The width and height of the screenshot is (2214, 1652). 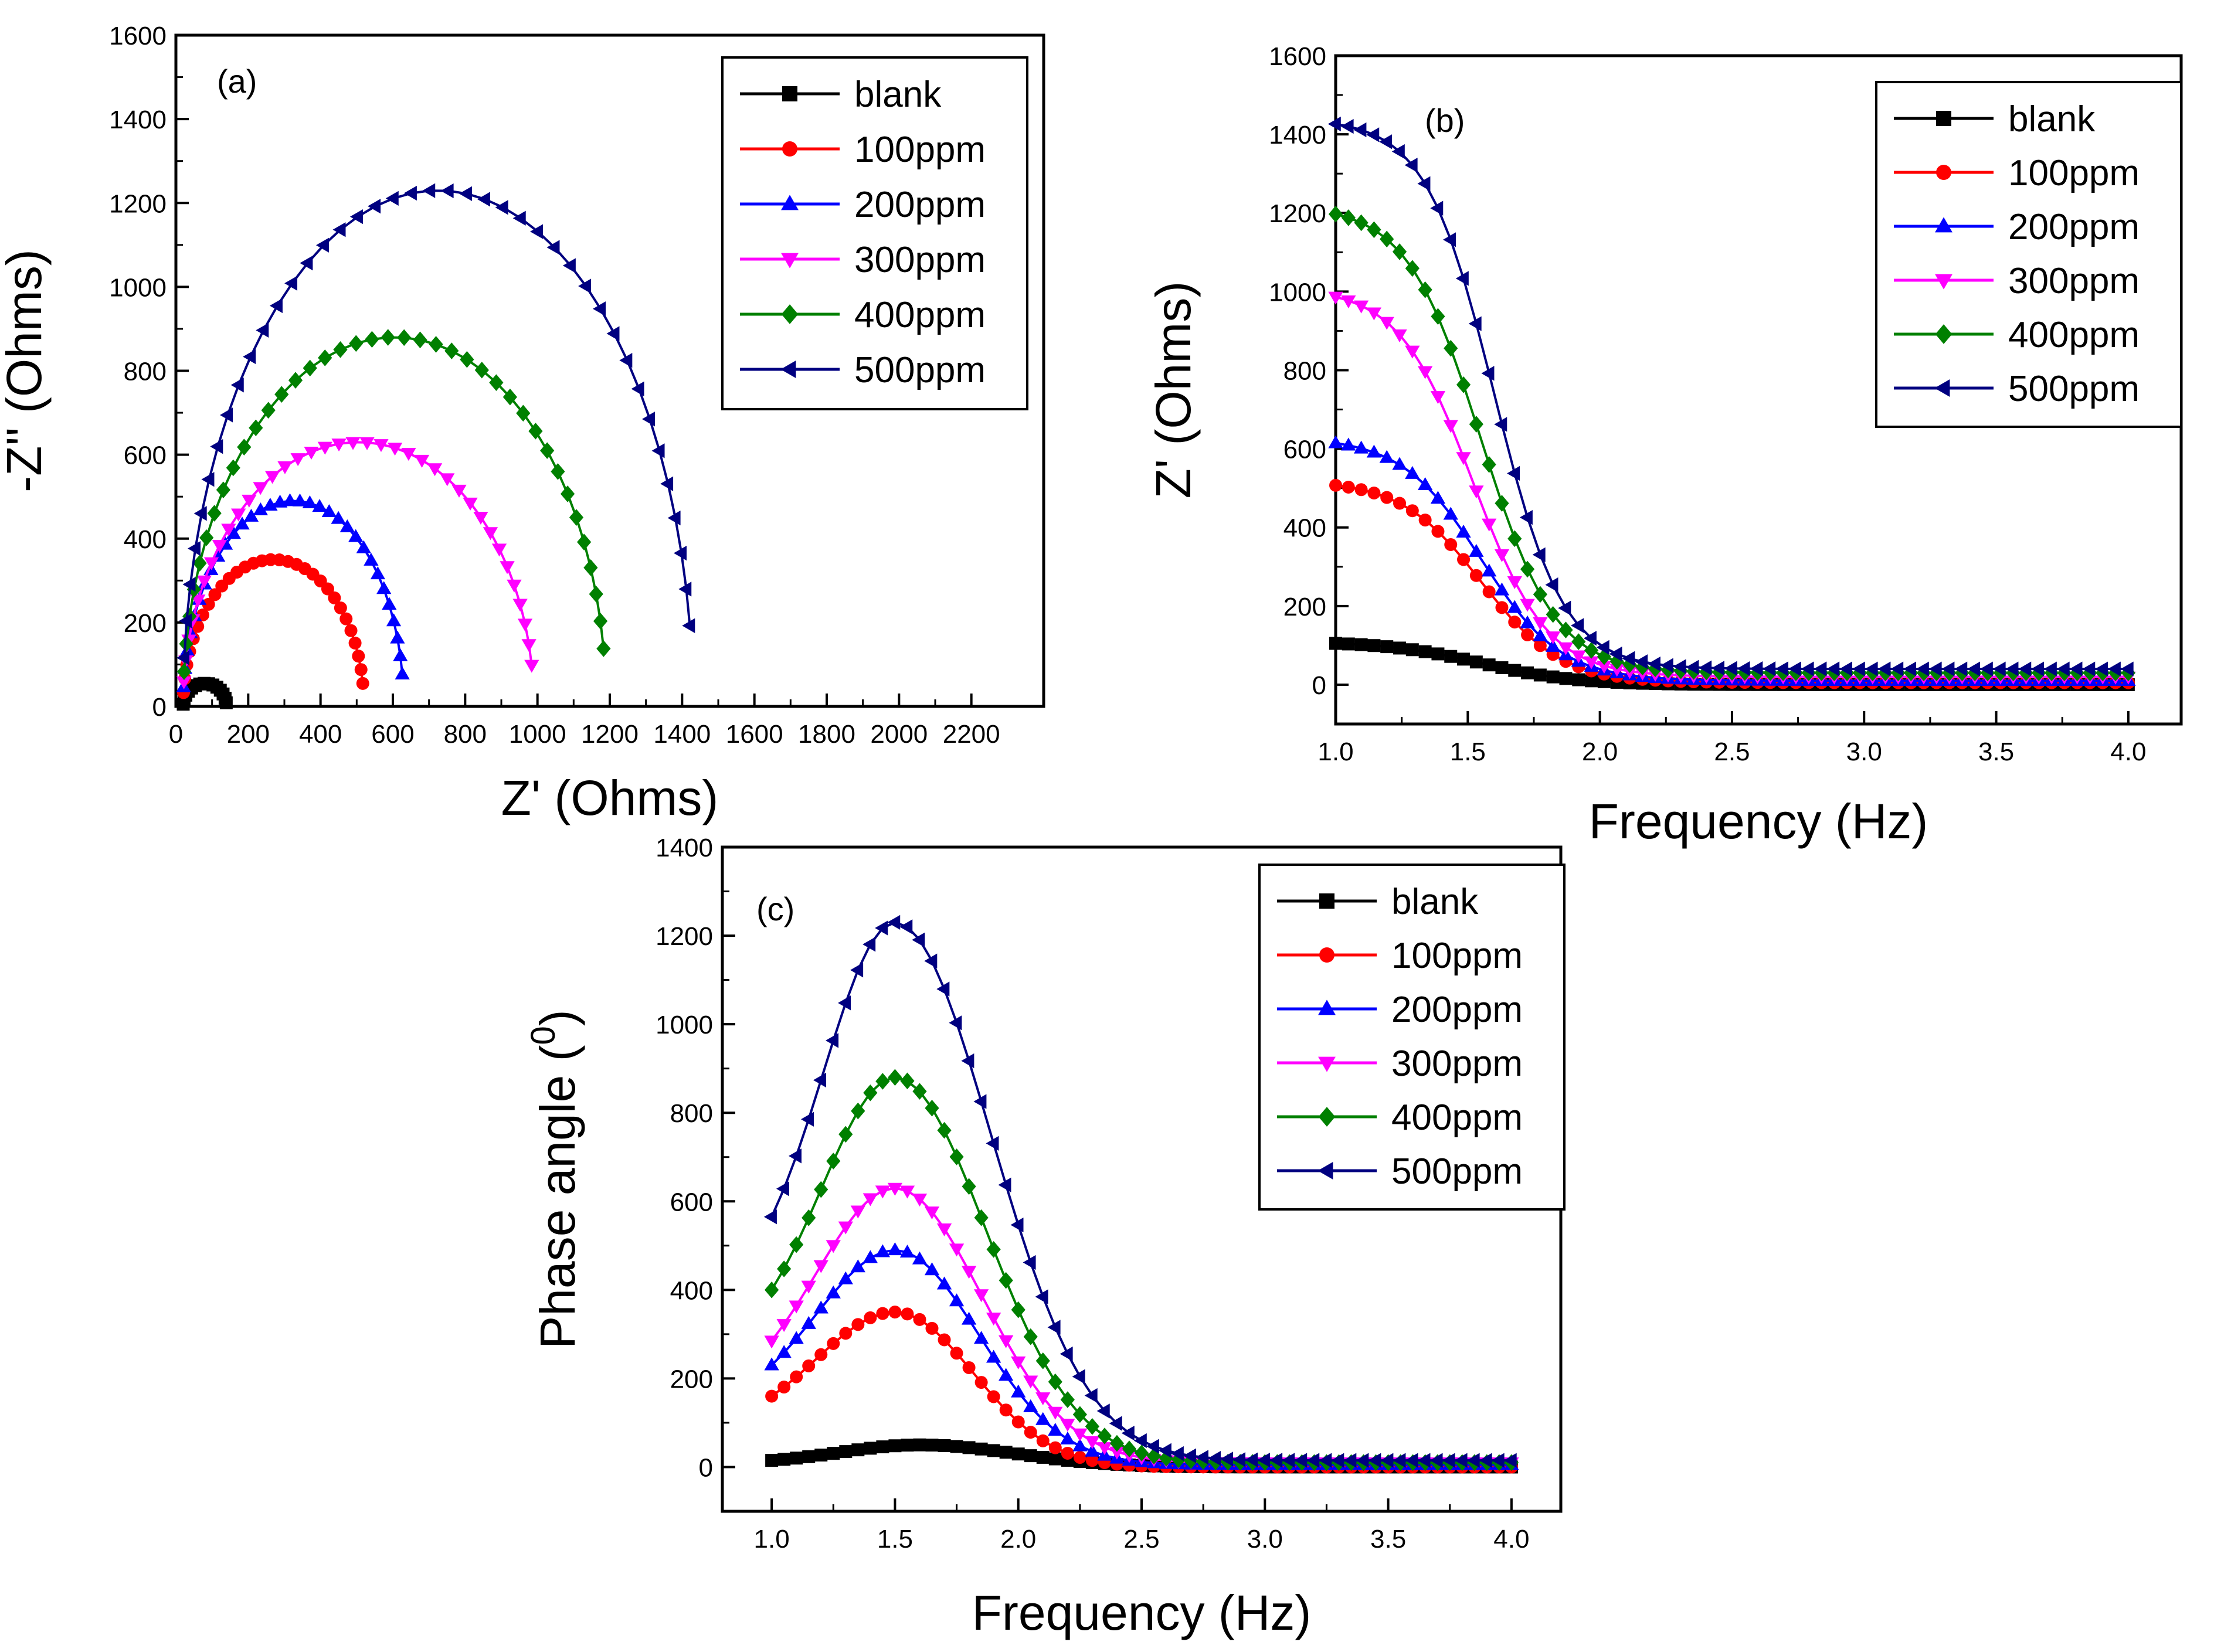 I want to click on x-tick-label: 3.5, so click(x=1996, y=751).